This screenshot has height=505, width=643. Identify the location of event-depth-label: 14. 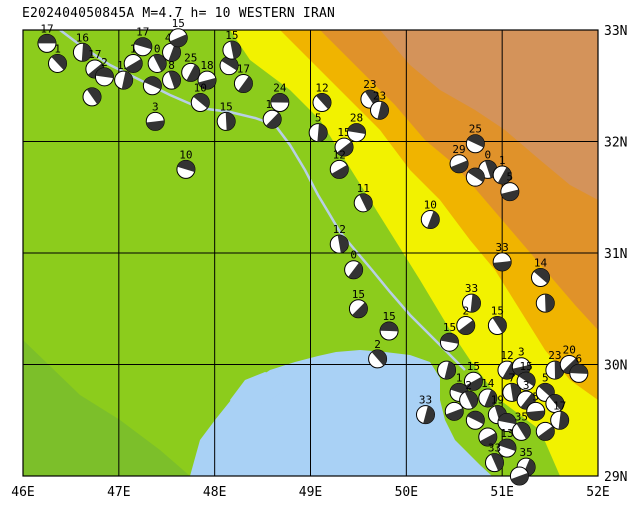
(488, 383).